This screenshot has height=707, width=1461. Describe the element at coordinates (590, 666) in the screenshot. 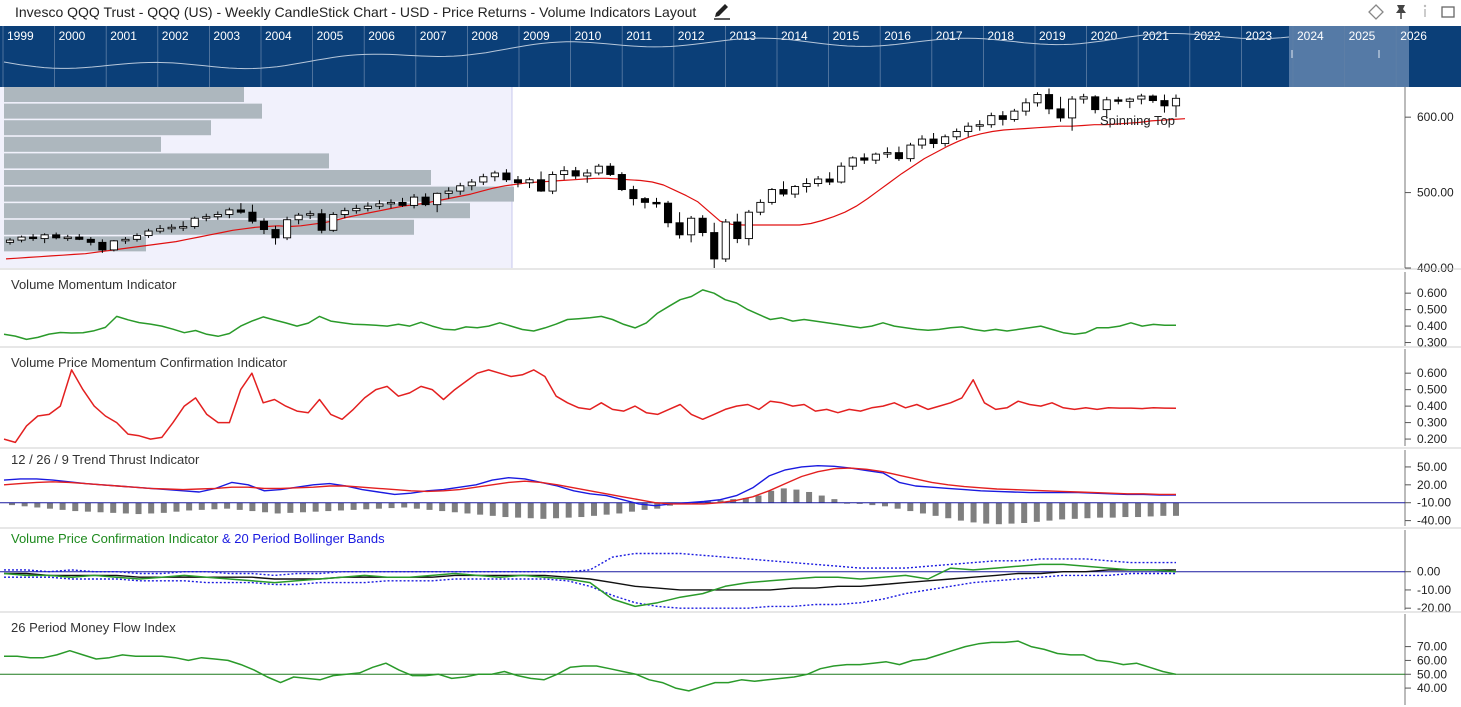

I see `mfi-line` at that location.